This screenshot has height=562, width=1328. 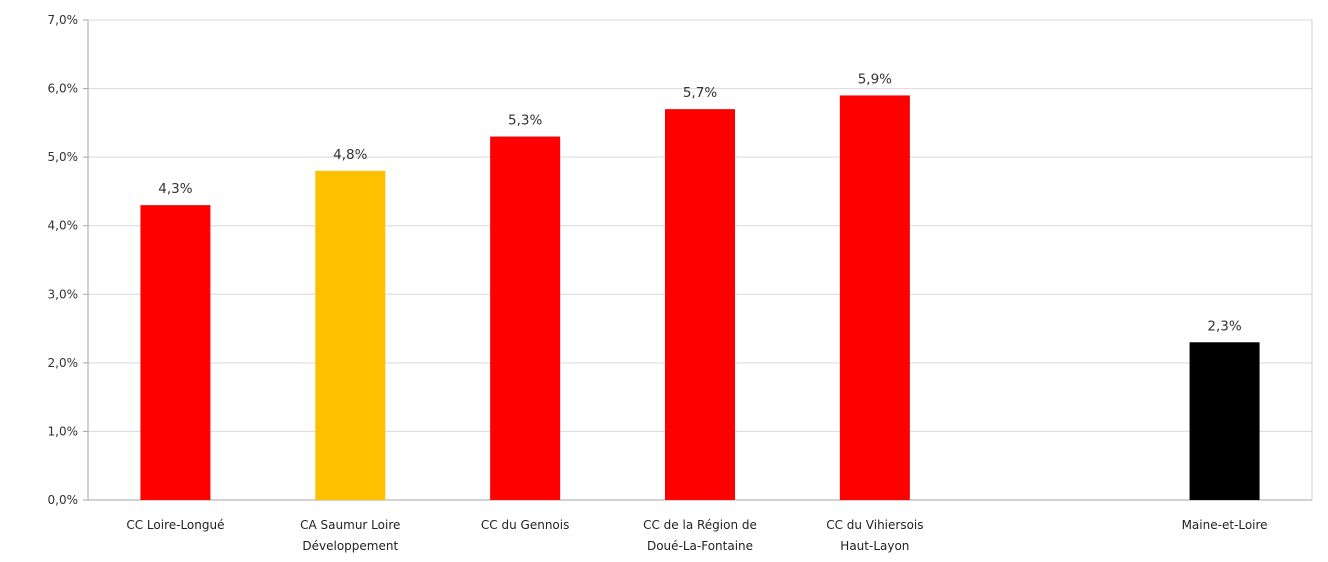 I want to click on x-category-label: CA Saumur Loire Développement, so click(x=350, y=535).